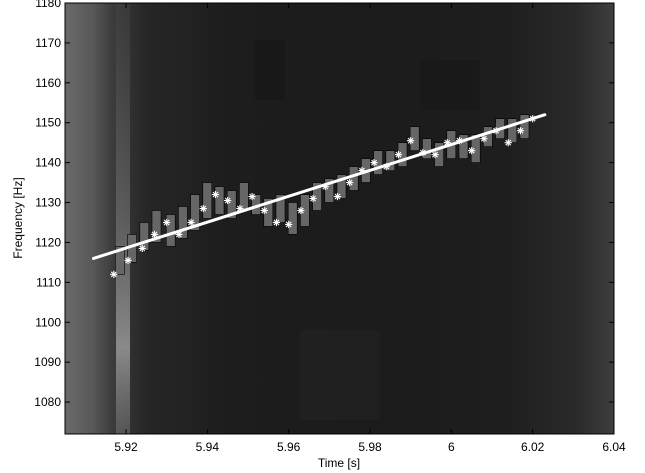 The height and width of the screenshot is (473, 645). I want to click on y-tick-label: 1110, so click(48, 282).